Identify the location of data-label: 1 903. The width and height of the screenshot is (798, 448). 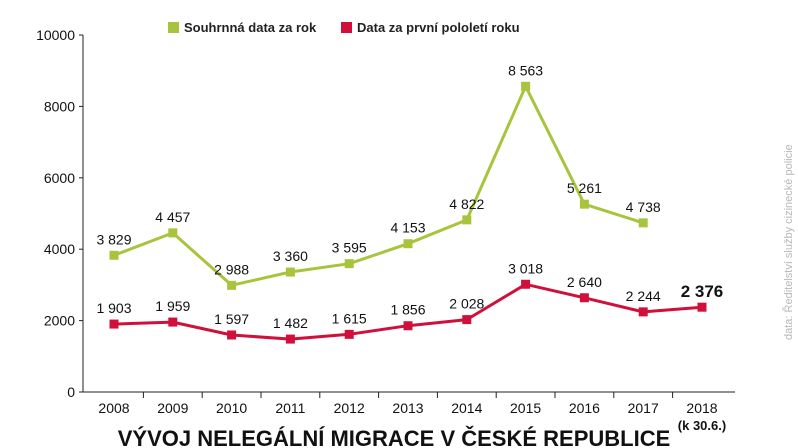
(113, 308).